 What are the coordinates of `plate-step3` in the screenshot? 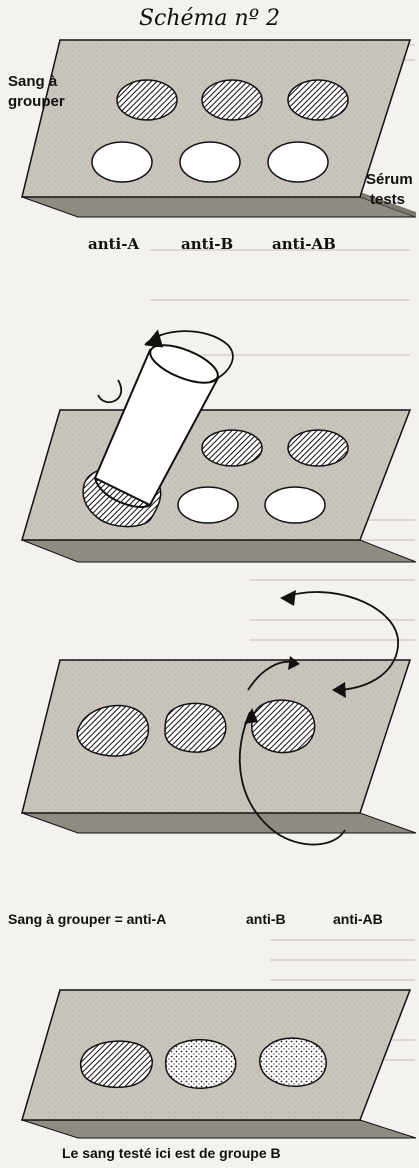 It's located at (219, 746).